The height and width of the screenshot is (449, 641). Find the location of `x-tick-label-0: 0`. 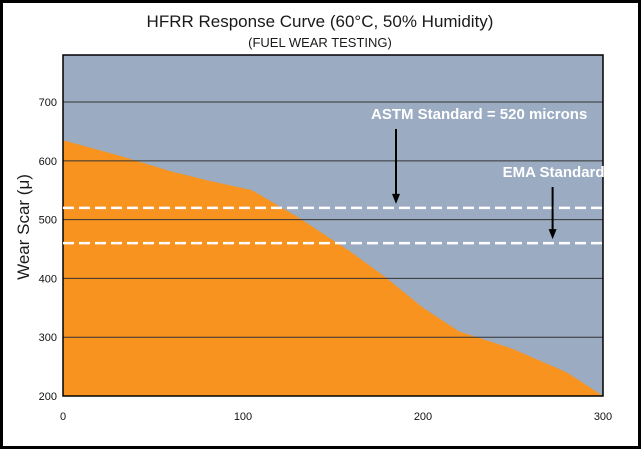

x-tick-label-0: 0 is located at coordinates (63, 417).